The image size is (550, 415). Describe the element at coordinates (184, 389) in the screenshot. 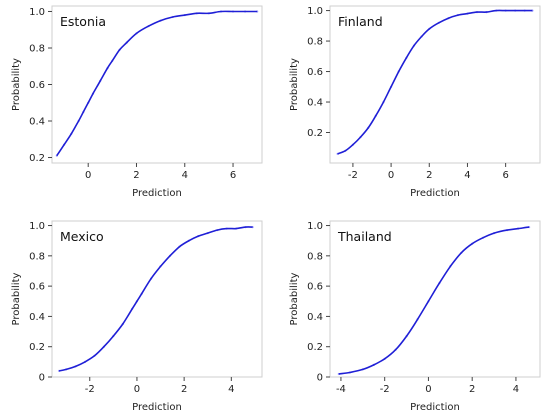

I see `panel-mexico-x-tick-label: 2` at that location.